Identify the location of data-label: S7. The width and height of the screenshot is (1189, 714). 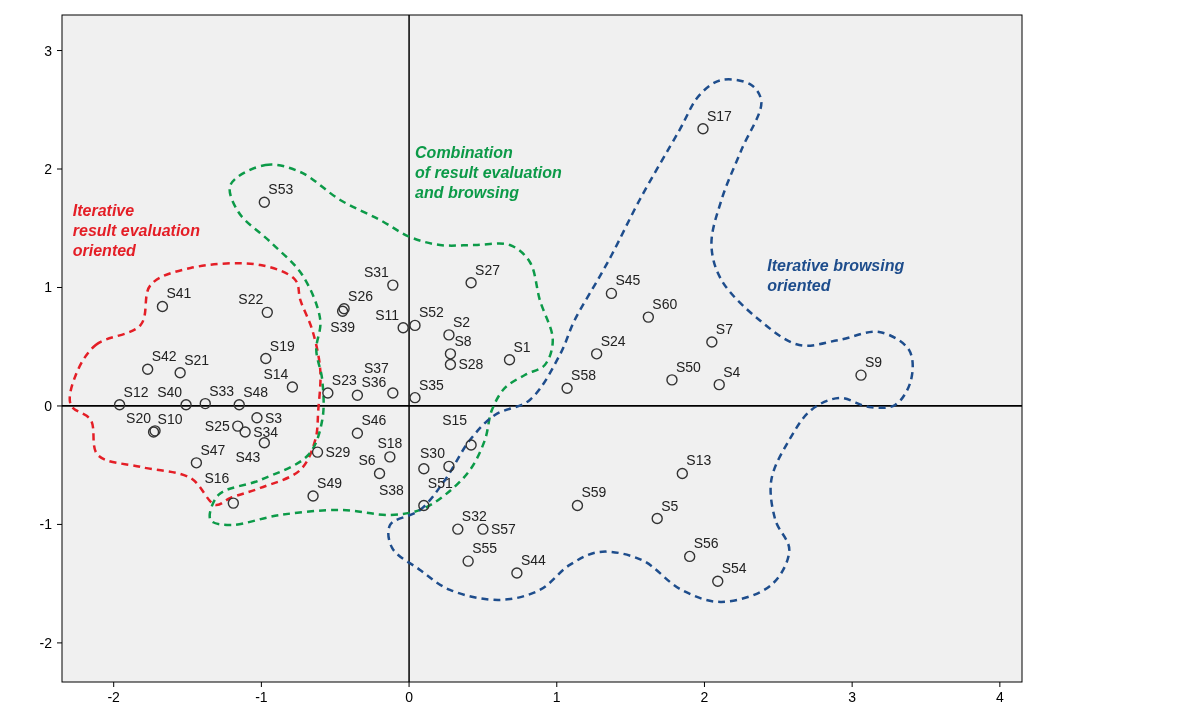
(724, 328).